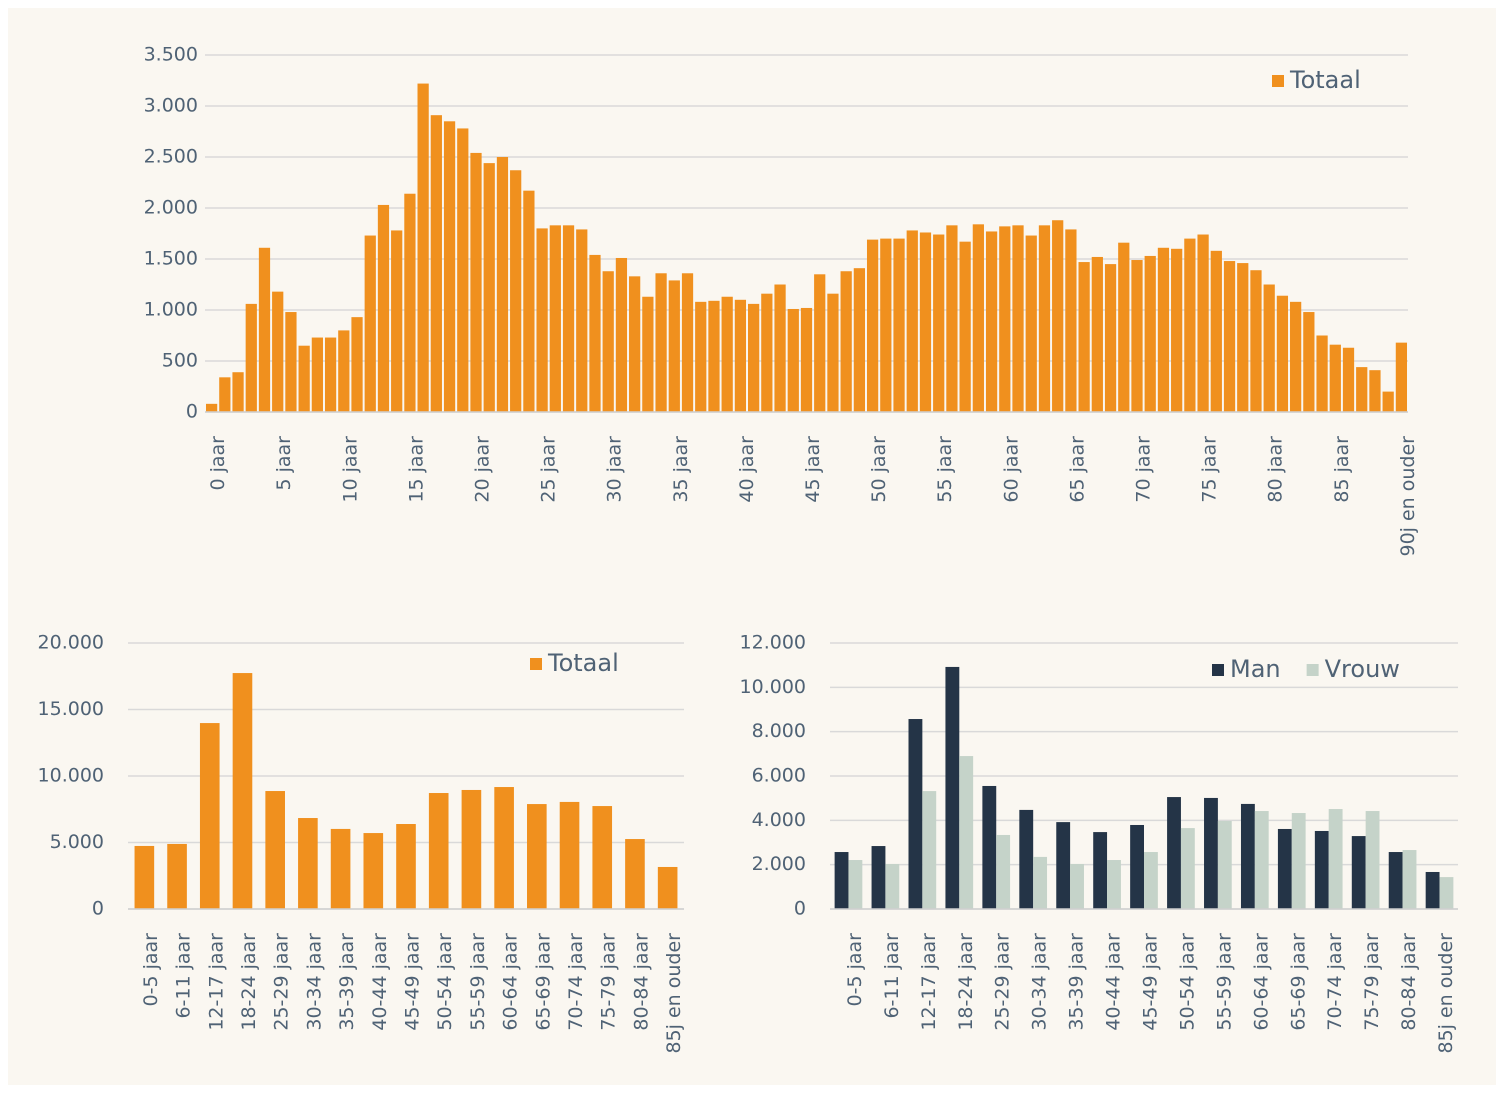  I want to click on x-tick-label: 65 jaar, so click(1077, 469).